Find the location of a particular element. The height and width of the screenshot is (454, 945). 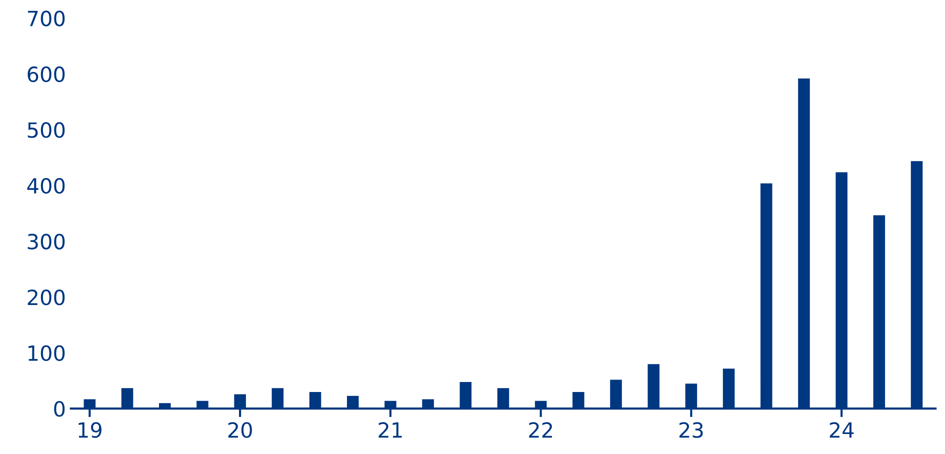

y-tick-label: 200 is located at coordinates (46, 298).